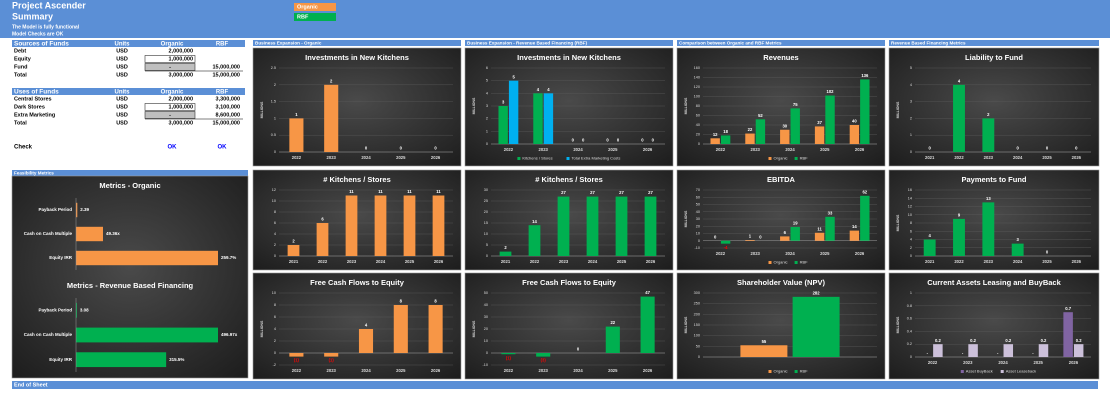  What do you see at coordinates (555, 385) in the screenshot?
I see `footer-bar` at bounding box center [555, 385].